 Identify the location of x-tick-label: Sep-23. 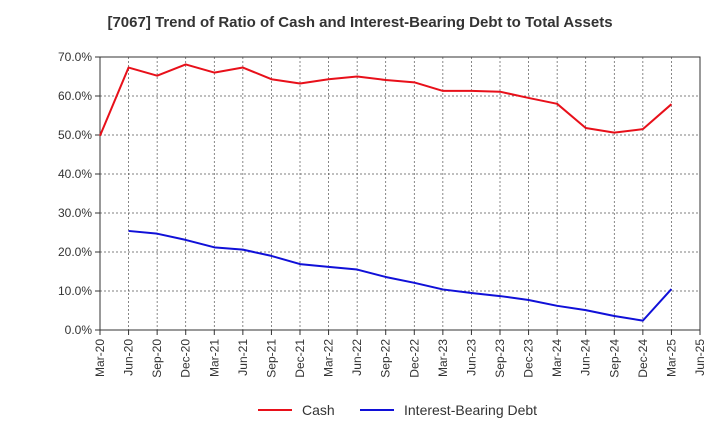
(500, 358).